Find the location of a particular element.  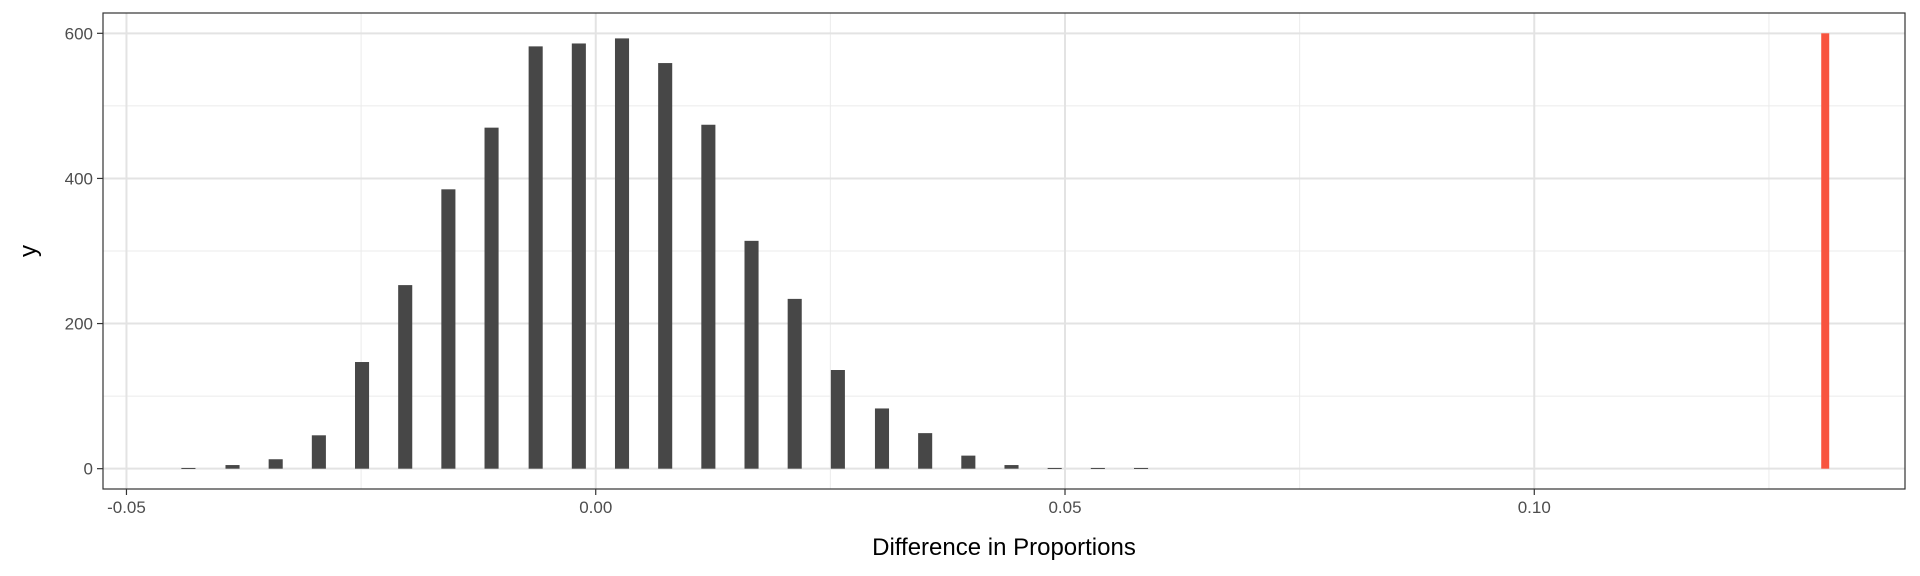

y-axis: 0 200 400 600 is located at coordinates (84, 251).